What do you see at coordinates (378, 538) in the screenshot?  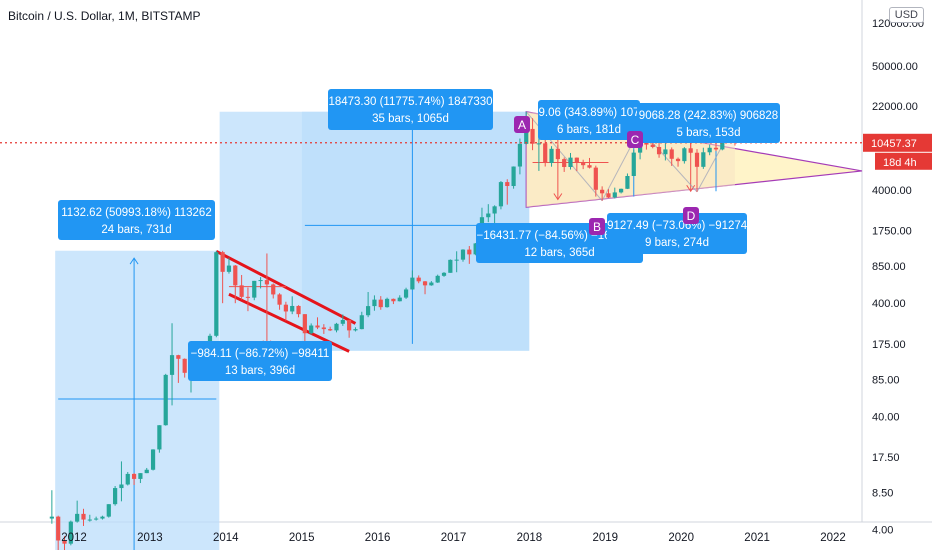 I see `x-tick-label: 2016` at bounding box center [378, 538].